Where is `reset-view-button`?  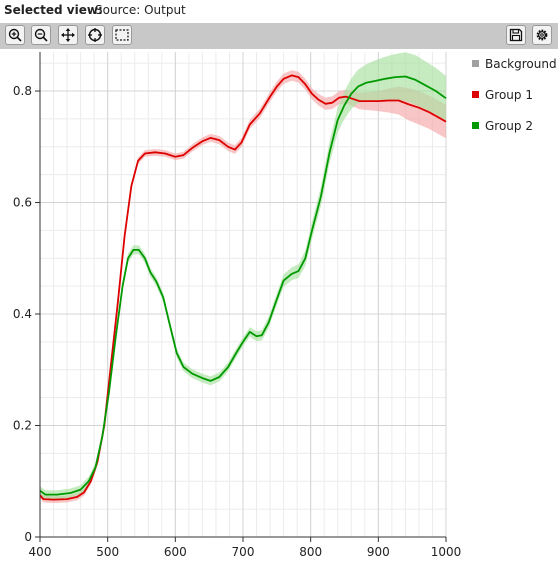
reset-view-button is located at coordinates (95, 35).